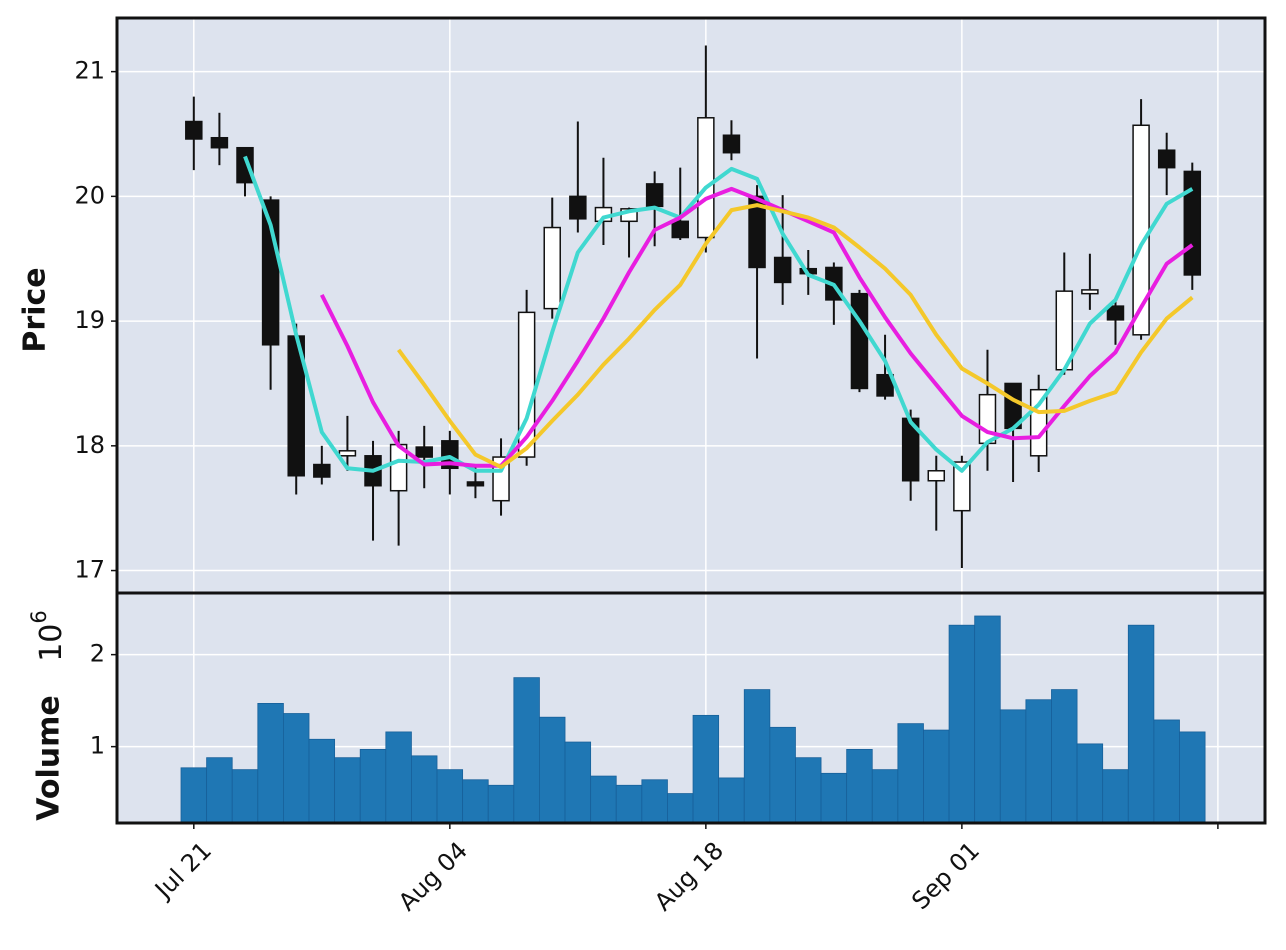 This screenshot has width=1286, height=950. I want to click on y-tick-label: 20, so click(89, 195).